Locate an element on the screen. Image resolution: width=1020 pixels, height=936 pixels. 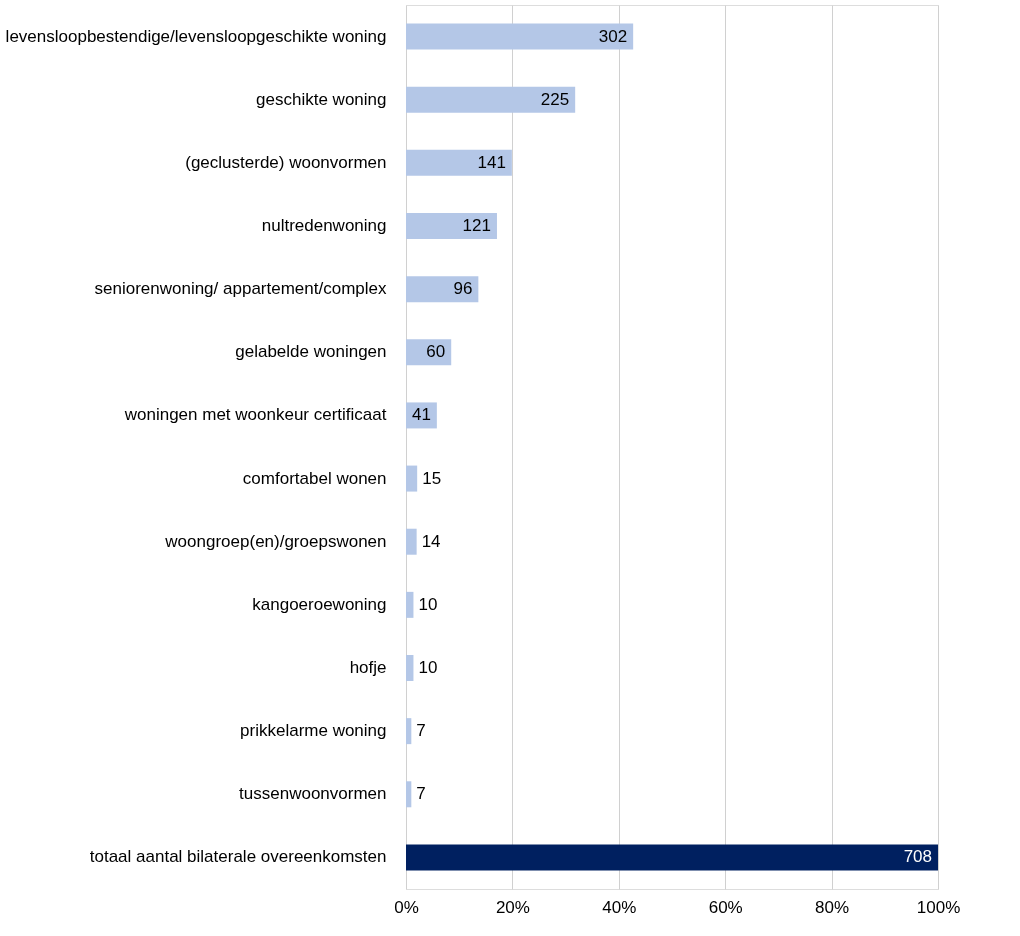
x-tick-label: 60% is located at coordinates (725, 907).